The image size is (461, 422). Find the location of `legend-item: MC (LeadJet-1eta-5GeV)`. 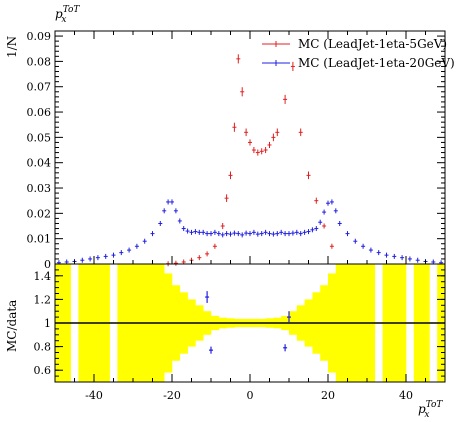

legend-item: MC (LeadJet-1eta-5GeV) is located at coordinates (354, 44).